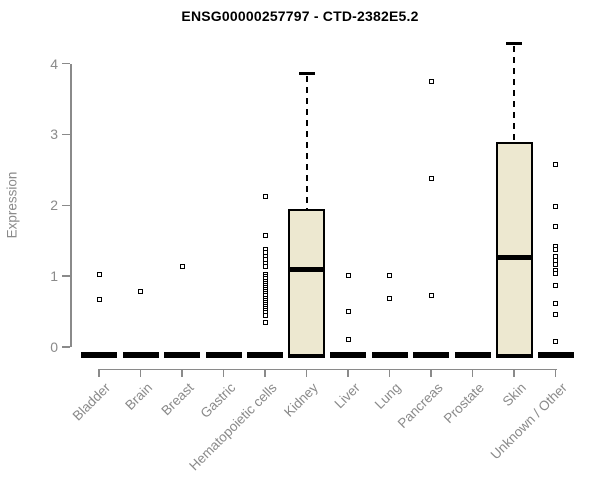 The width and height of the screenshot is (600, 500). What do you see at coordinates (300, 16) in the screenshot?
I see `chart-title: ENSG00000257797 - CTD-2382E5.2` at bounding box center [300, 16].